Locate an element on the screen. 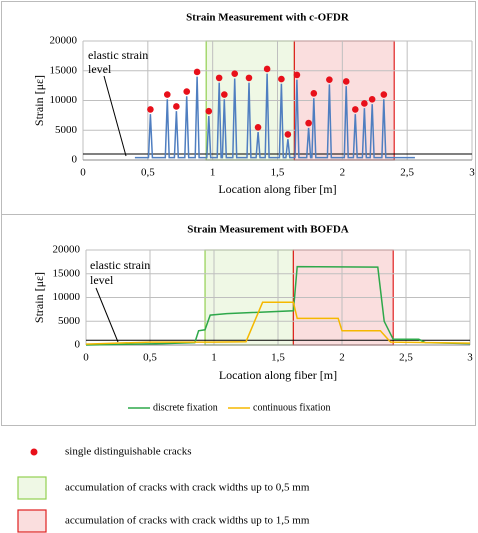 The height and width of the screenshot is (533, 478). legend-label: continuous fixation is located at coordinates (292, 407).